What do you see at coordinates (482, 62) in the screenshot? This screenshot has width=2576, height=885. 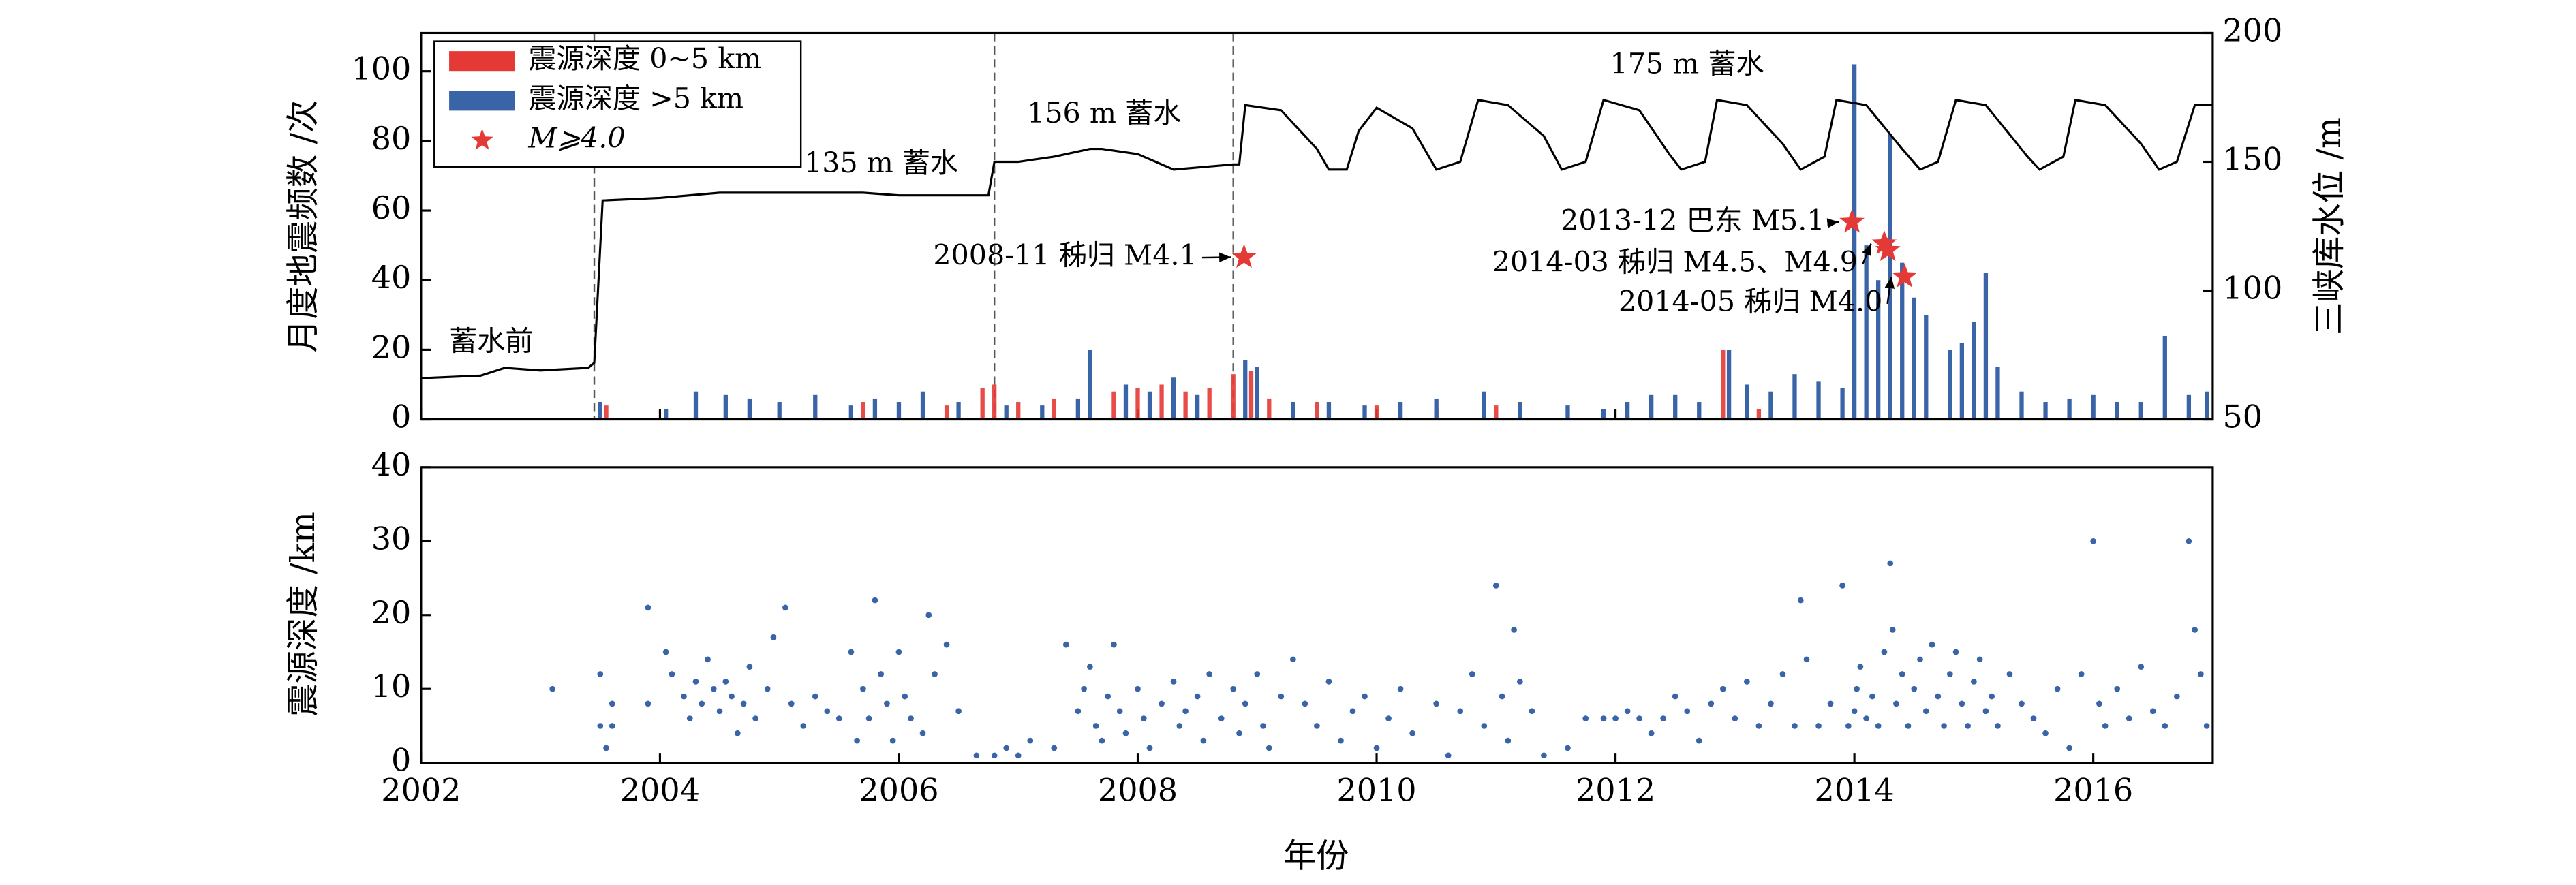 I see `legend-swatch` at bounding box center [482, 62].